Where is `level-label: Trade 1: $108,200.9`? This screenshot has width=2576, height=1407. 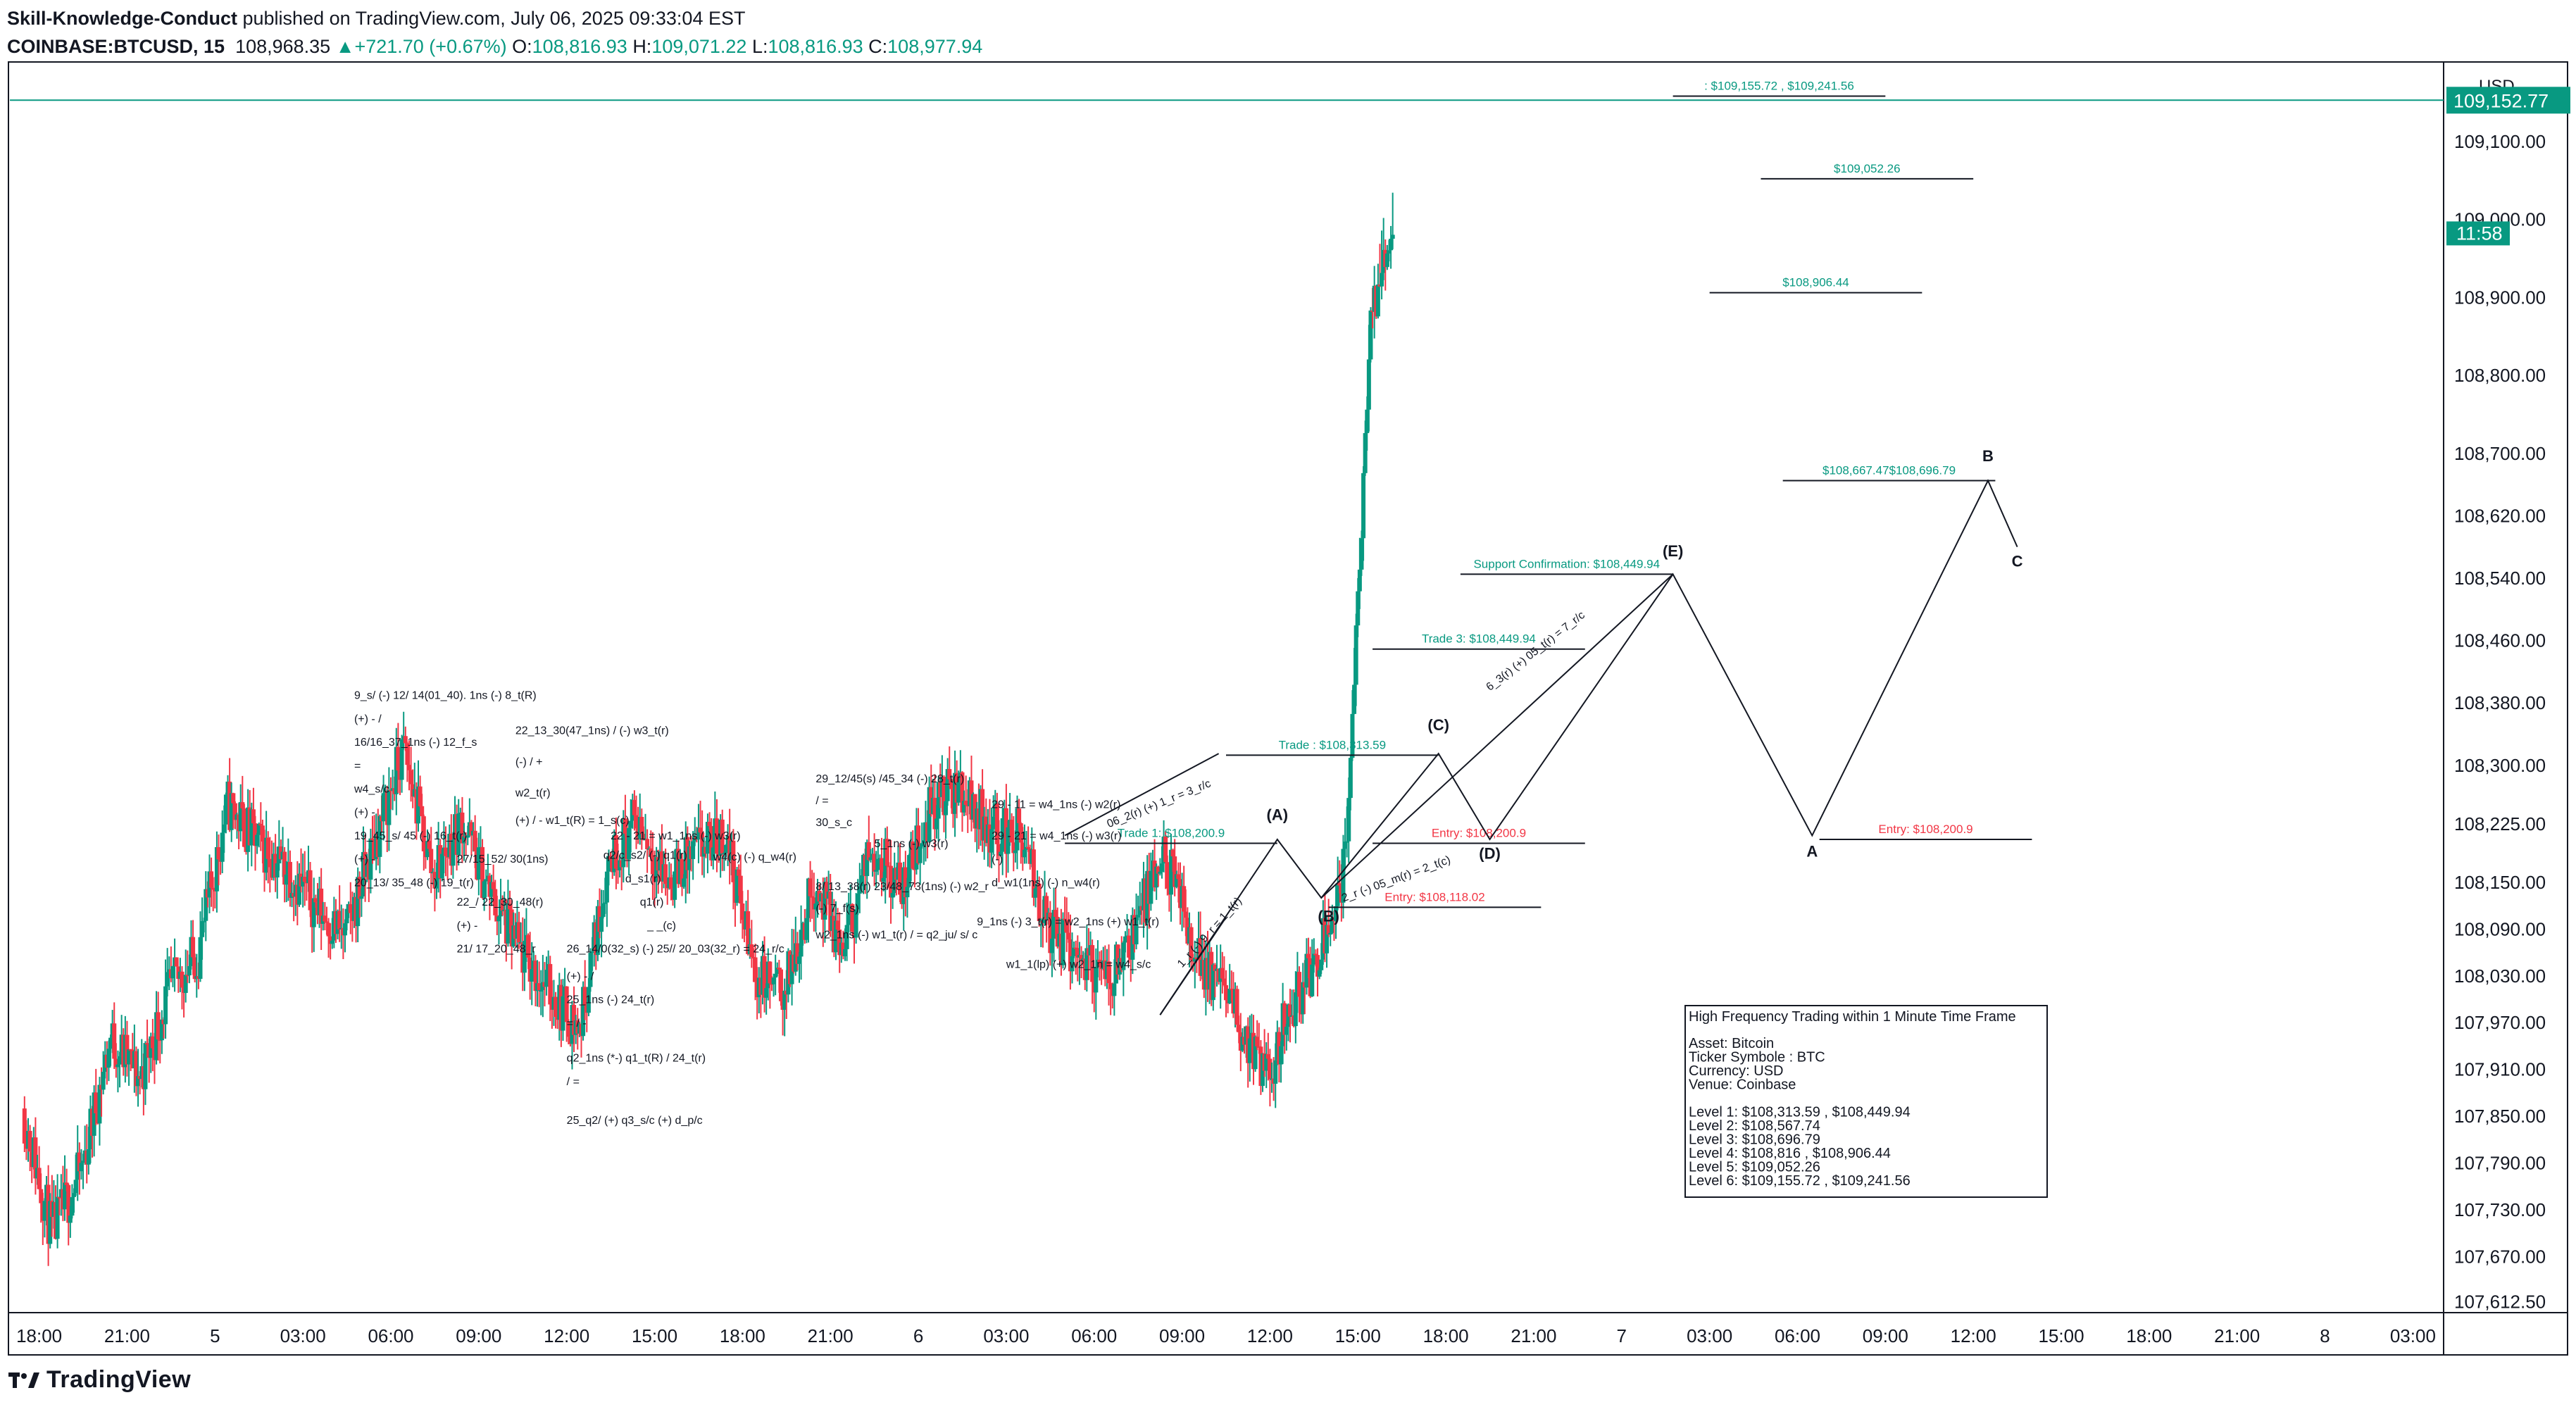 level-label: Trade 1: $108,200.9 is located at coordinates (1171, 833).